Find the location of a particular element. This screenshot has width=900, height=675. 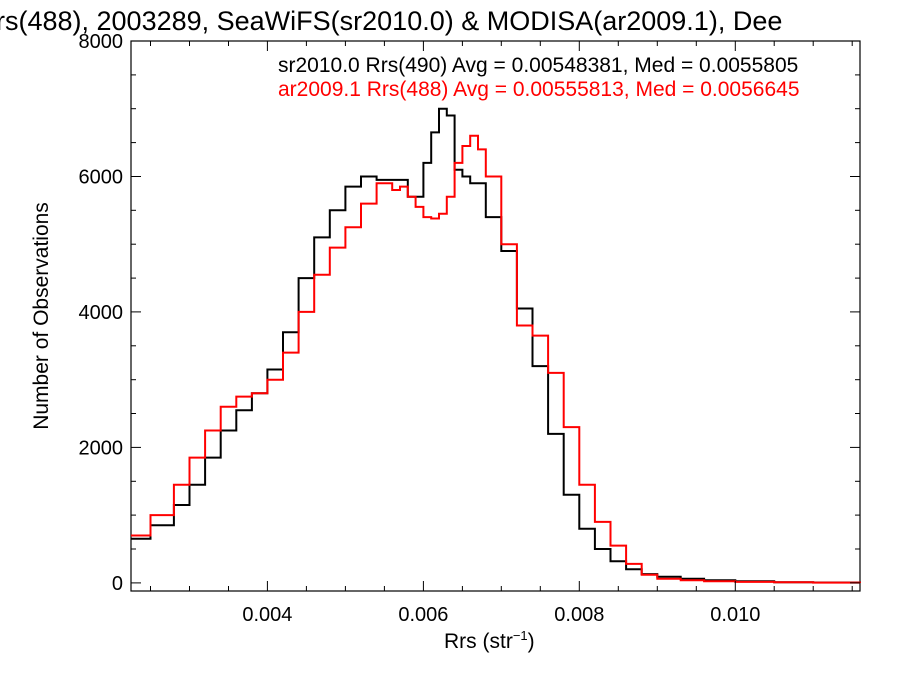

x-axis-label-superscript: −1 is located at coordinates (520, 635).